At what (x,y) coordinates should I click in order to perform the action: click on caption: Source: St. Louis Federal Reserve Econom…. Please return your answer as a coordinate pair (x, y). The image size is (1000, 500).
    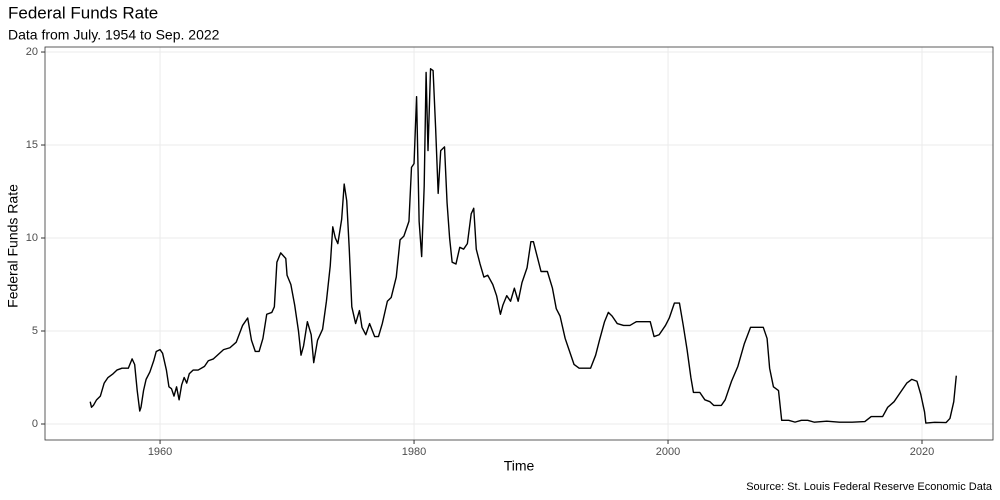
    Looking at the image, I should click on (869, 487).